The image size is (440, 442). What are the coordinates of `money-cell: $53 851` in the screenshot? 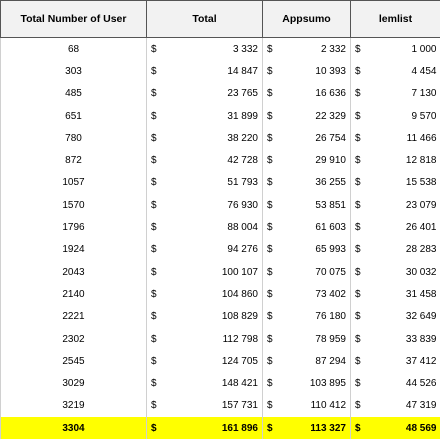 It's located at (306, 205).